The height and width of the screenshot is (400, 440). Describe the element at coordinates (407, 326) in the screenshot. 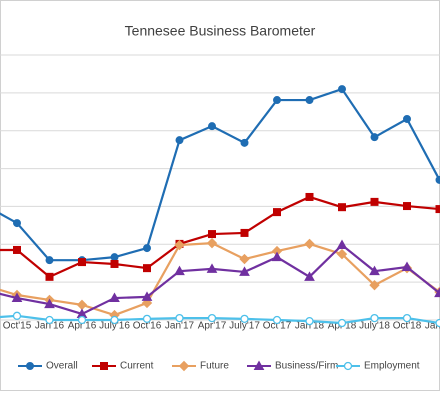

I see `x-tick-label: Oct'18` at that location.